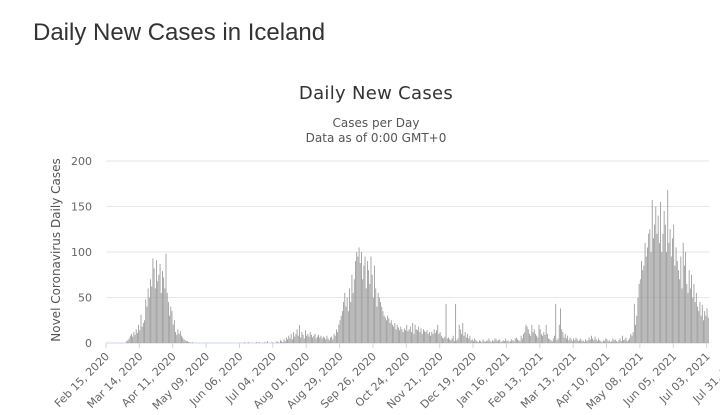  I want to click on y-axis-label: Novel Coronavirus Daily Cases, so click(56, 249).